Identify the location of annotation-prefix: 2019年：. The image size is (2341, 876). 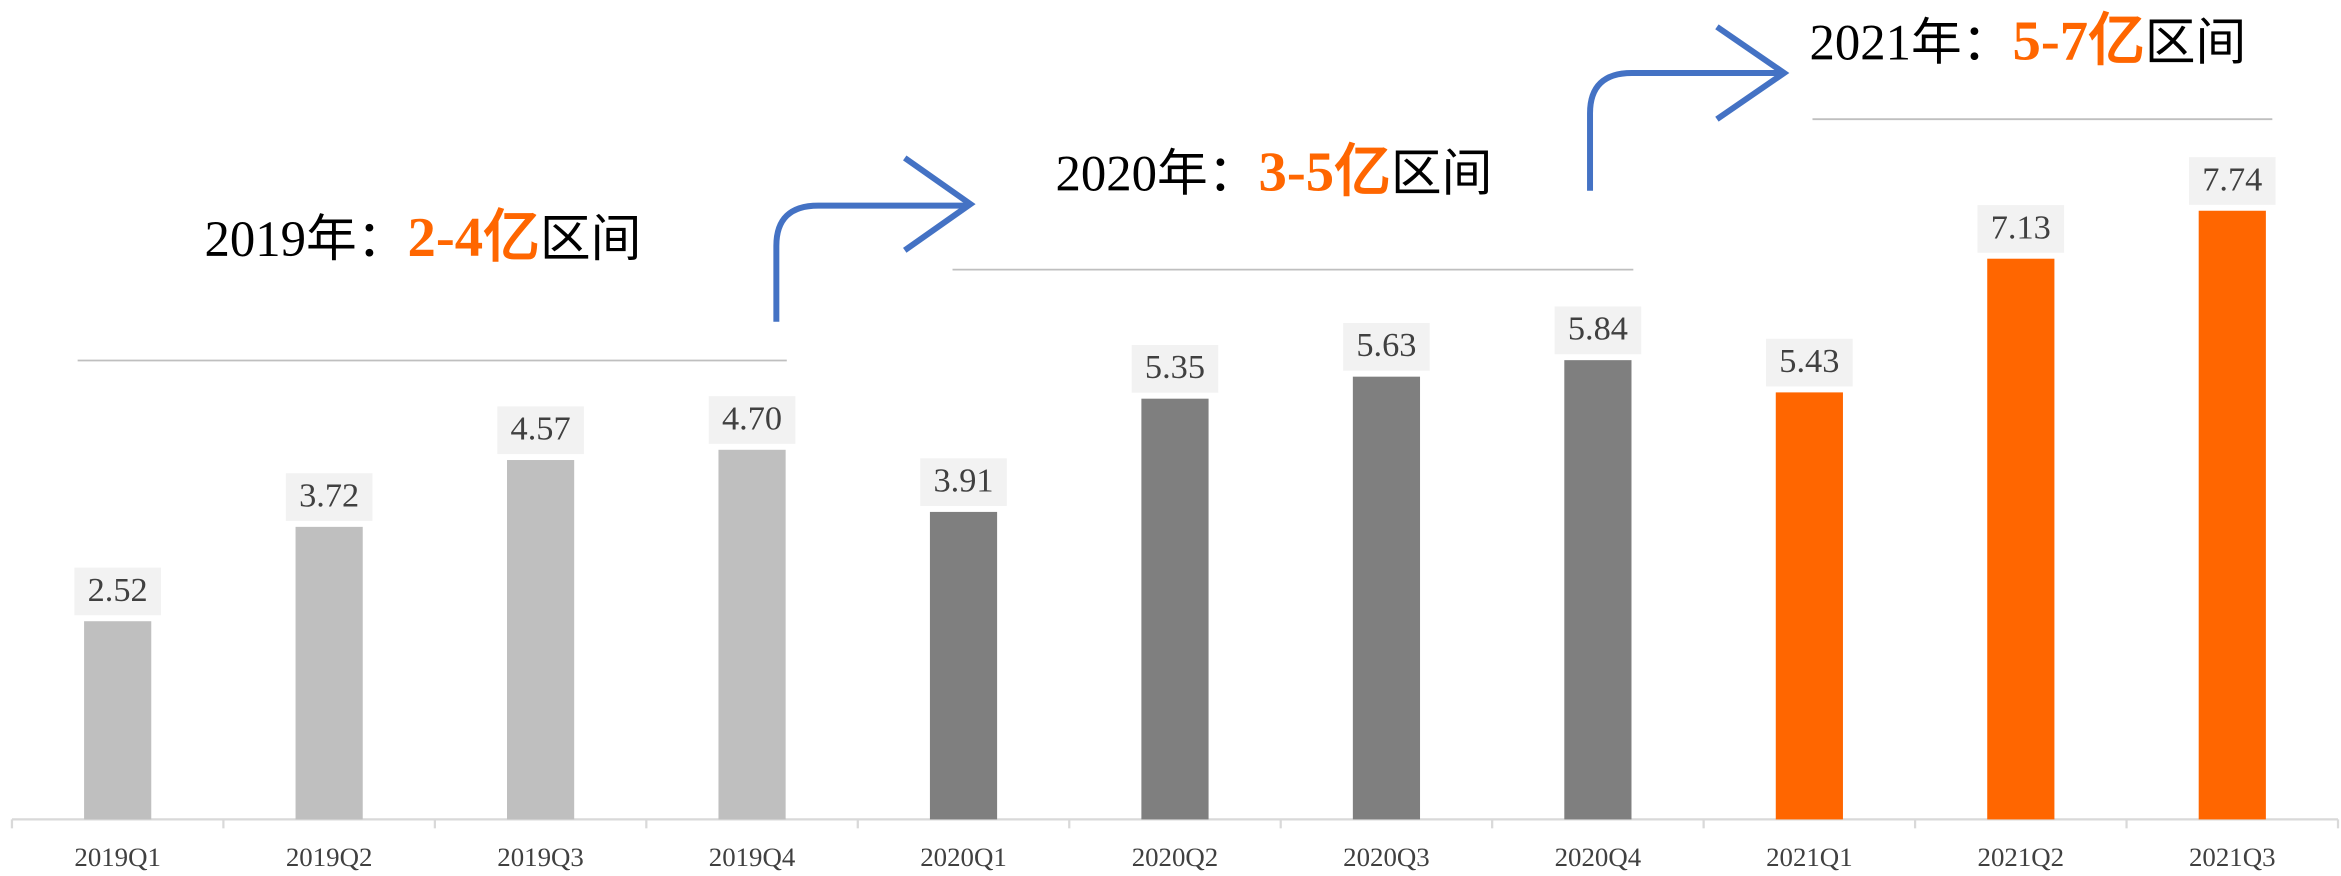
(306, 239).